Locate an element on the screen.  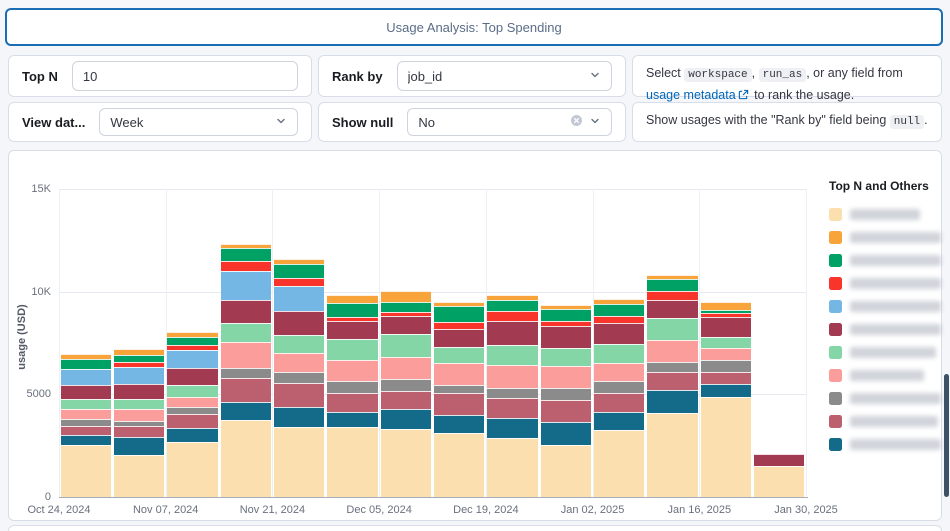
view-date-select: Week is located at coordinates (198, 122).